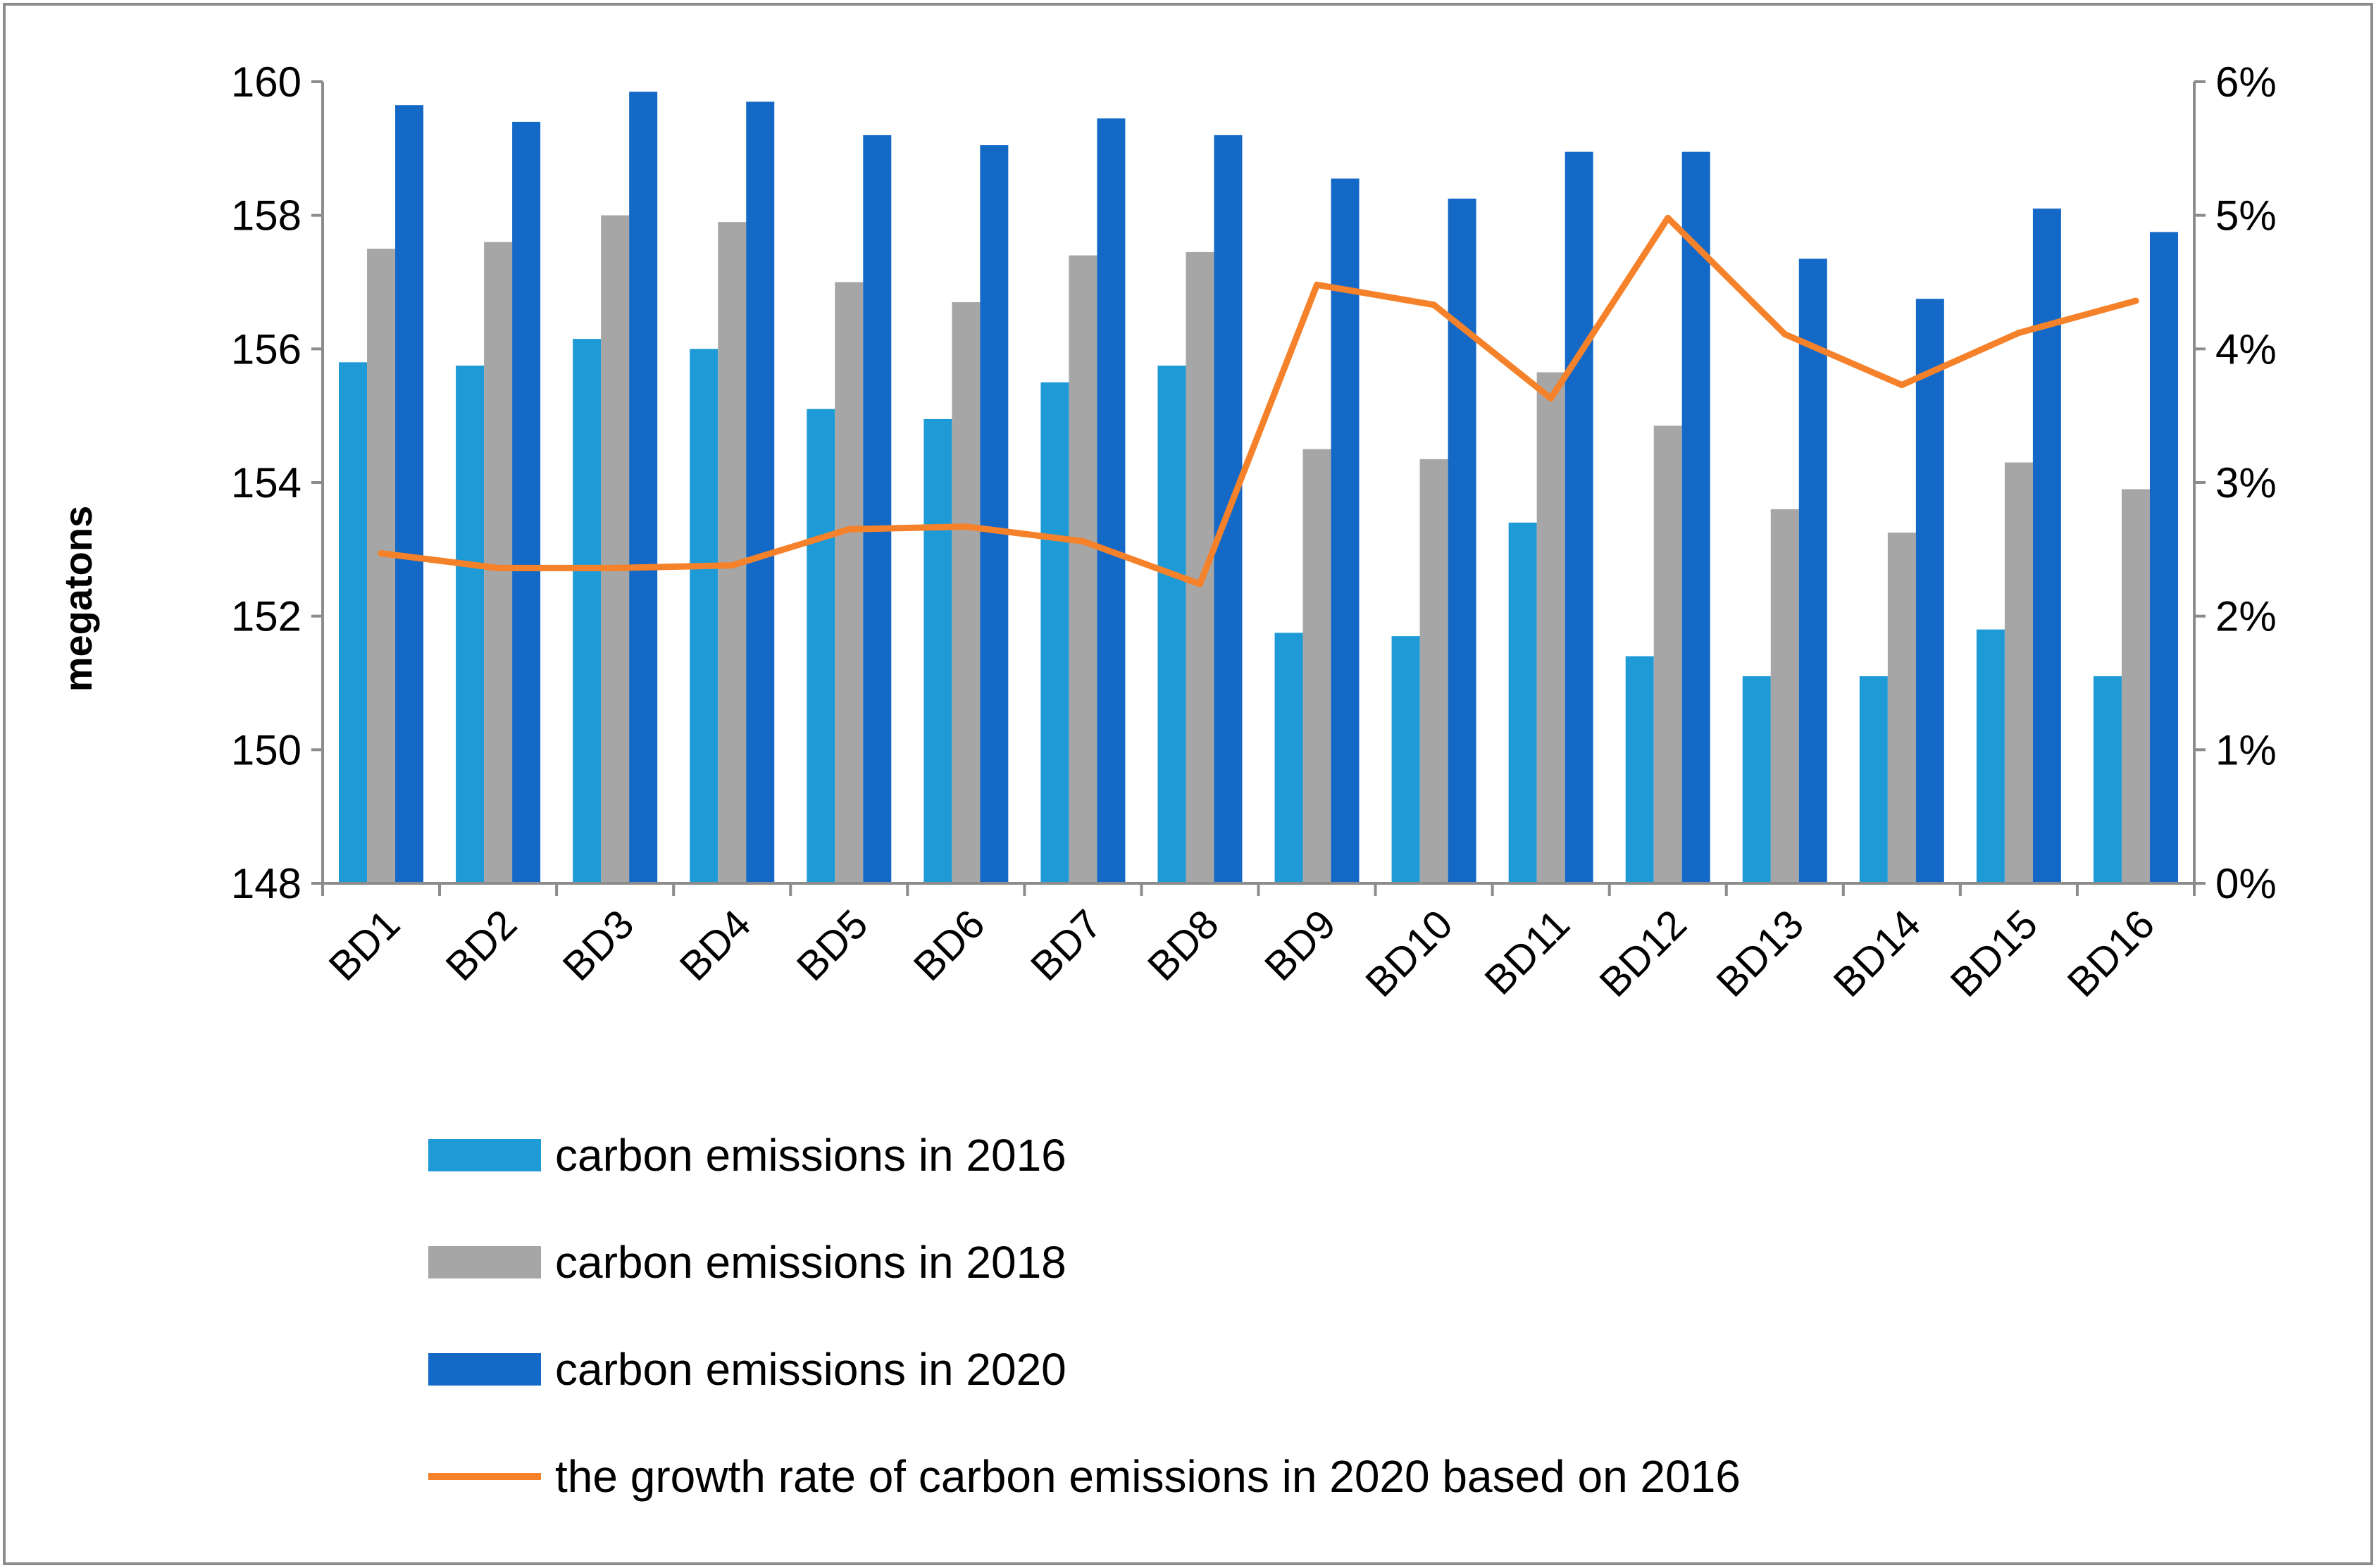 Image resolution: width=2376 pixels, height=1568 pixels. Describe the element at coordinates (731, 565) in the screenshot. I see `growth-rate-point-BD4` at that location.